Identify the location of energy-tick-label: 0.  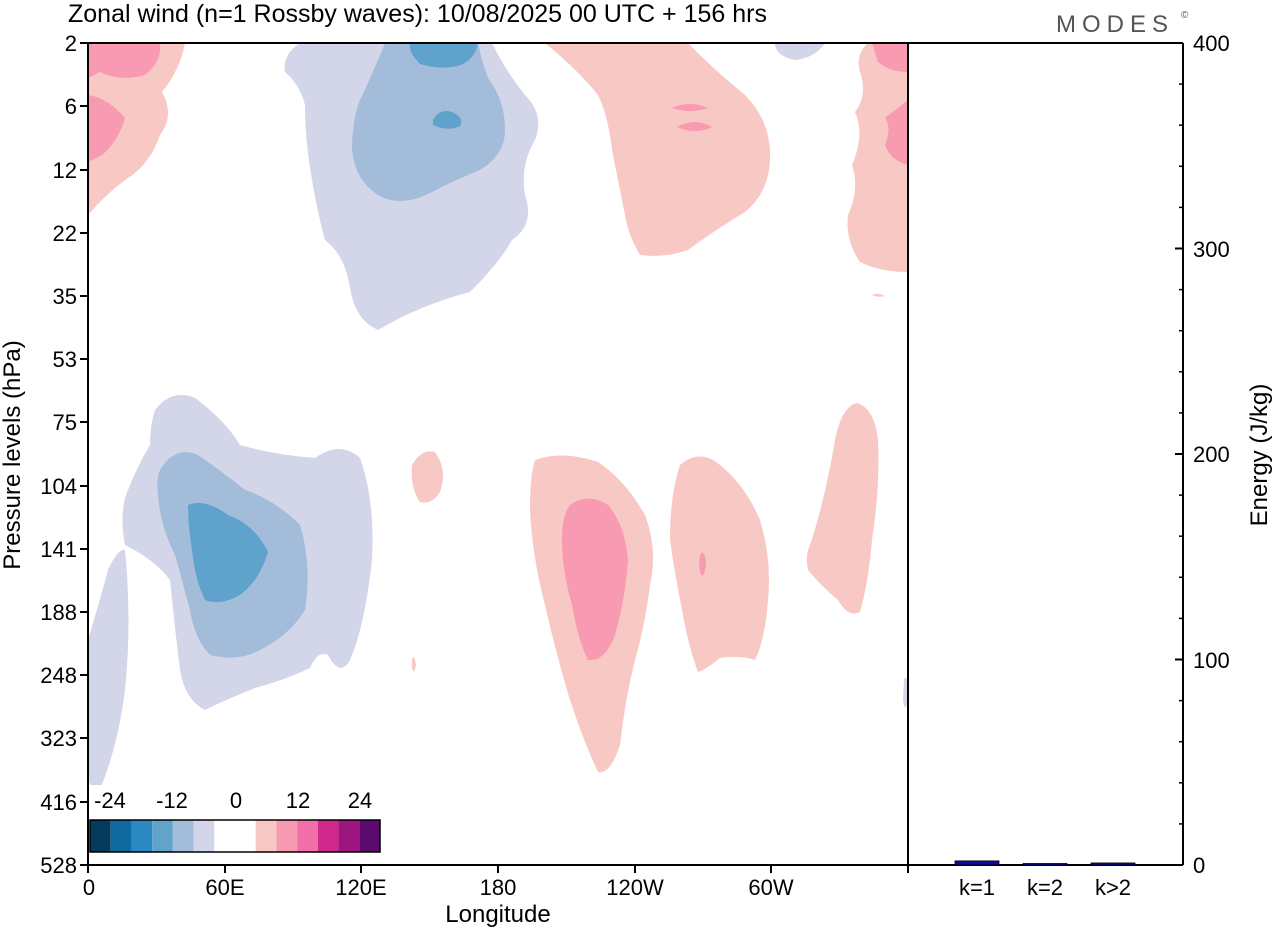
(1199, 865).